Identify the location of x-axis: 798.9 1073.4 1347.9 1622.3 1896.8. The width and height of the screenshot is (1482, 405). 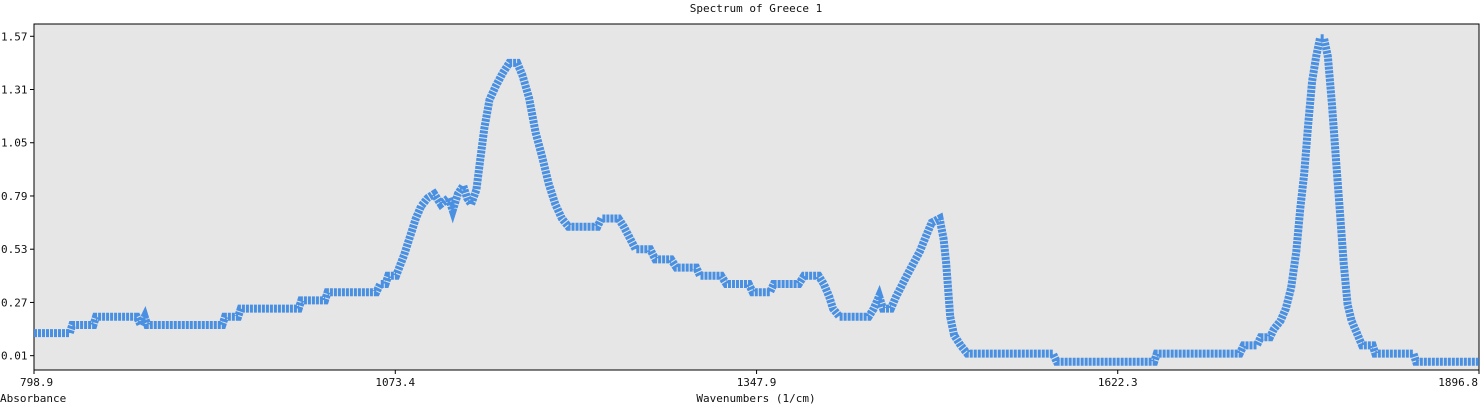
(750, 379).